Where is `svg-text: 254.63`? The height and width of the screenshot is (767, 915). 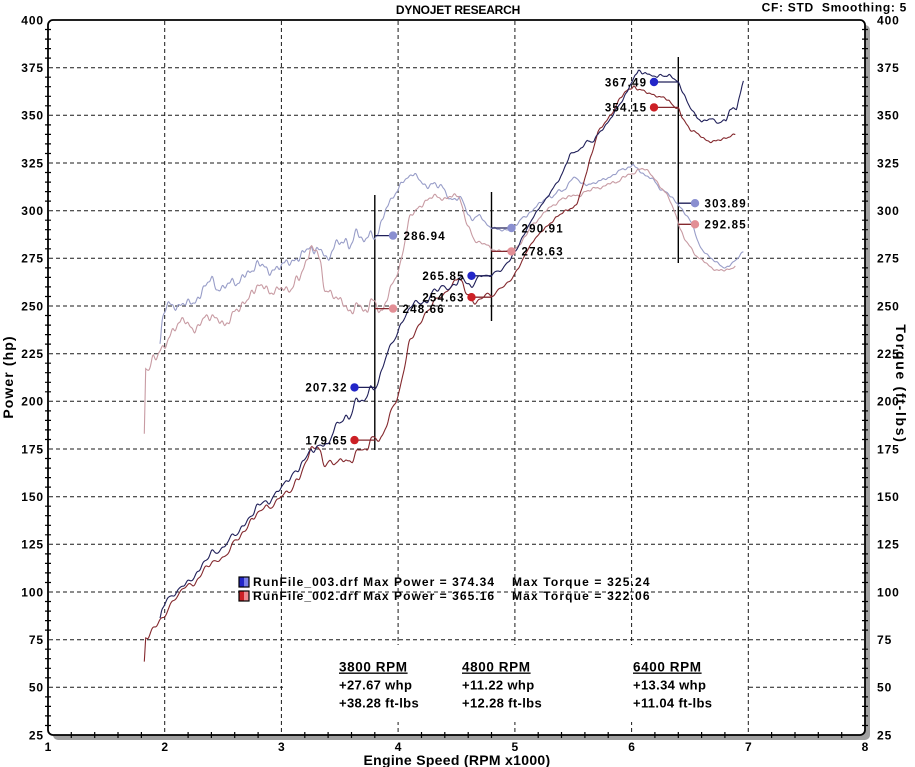
svg-text: 254.63 is located at coordinates (443, 299).